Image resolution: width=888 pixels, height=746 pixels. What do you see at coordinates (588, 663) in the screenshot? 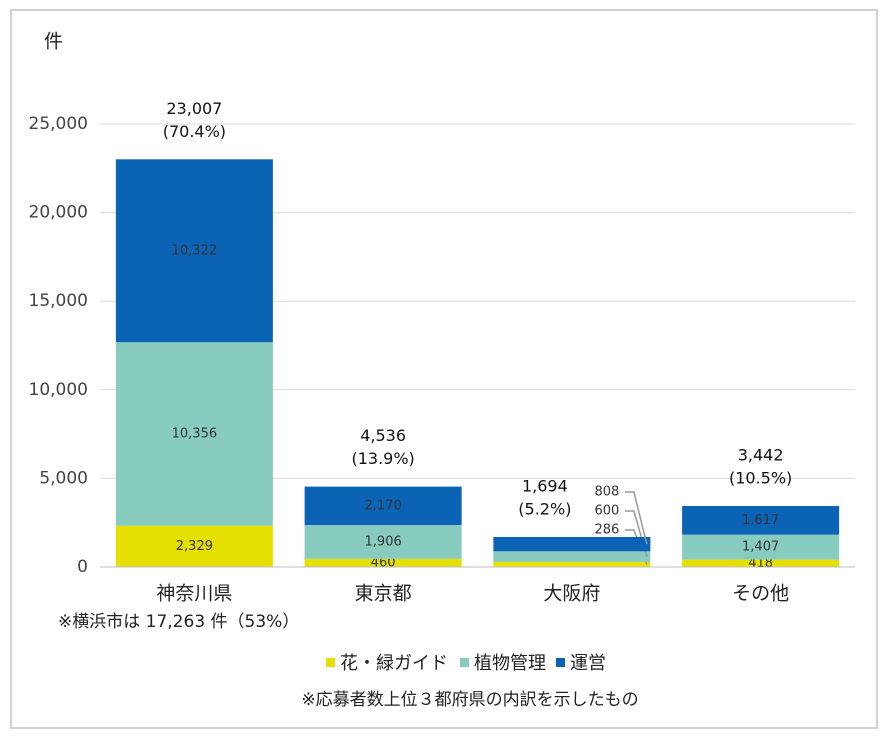
I see `legend-label: 運営` at bounding box center [588, 663].